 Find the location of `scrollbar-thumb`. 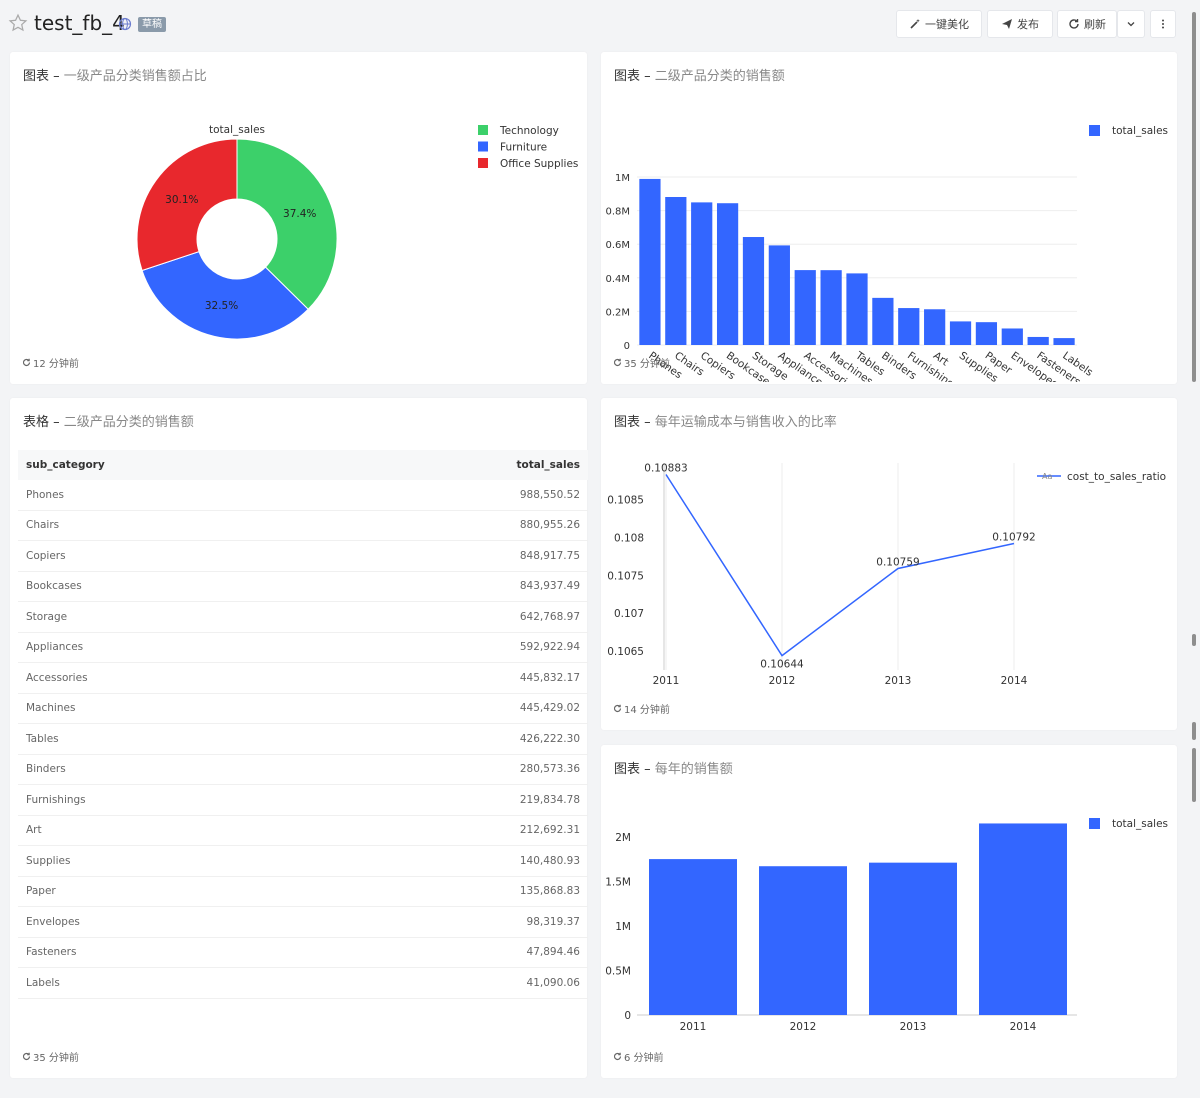

scrollbar-thumb is located at coordinates (1194, 197).